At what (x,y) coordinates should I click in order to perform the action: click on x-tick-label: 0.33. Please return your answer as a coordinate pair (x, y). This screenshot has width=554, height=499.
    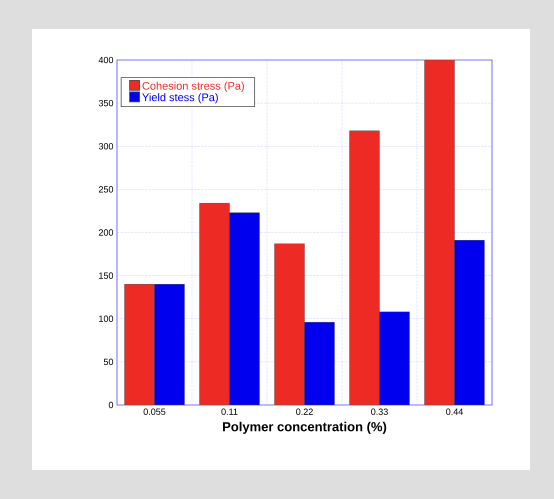
    Looking at the image, I should click on (379, 411).